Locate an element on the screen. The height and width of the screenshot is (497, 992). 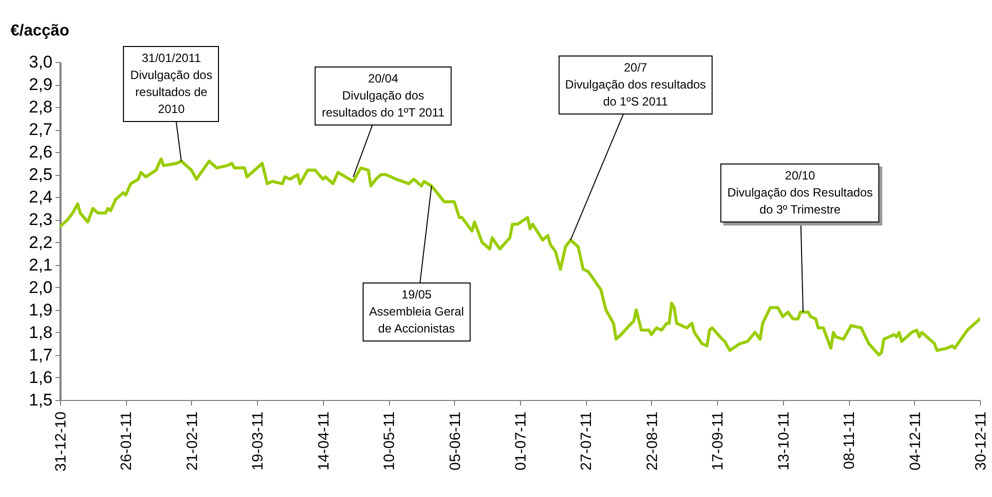
y-tick-label: 2,3 is located at coordinates (40, 220).